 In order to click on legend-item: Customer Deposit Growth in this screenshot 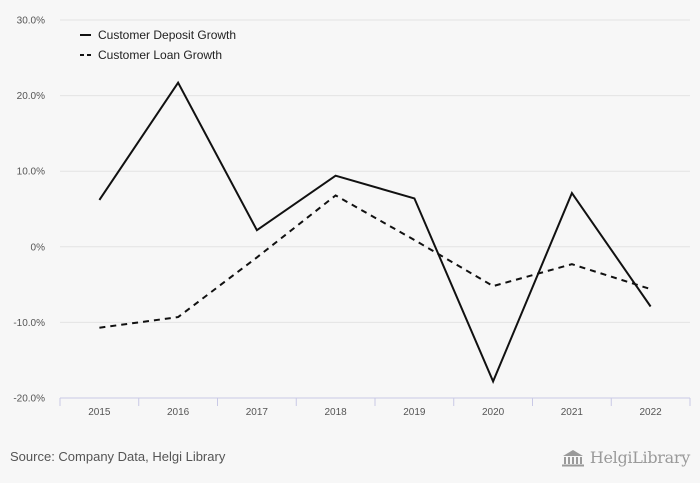, I will do `click(158, 35)`.